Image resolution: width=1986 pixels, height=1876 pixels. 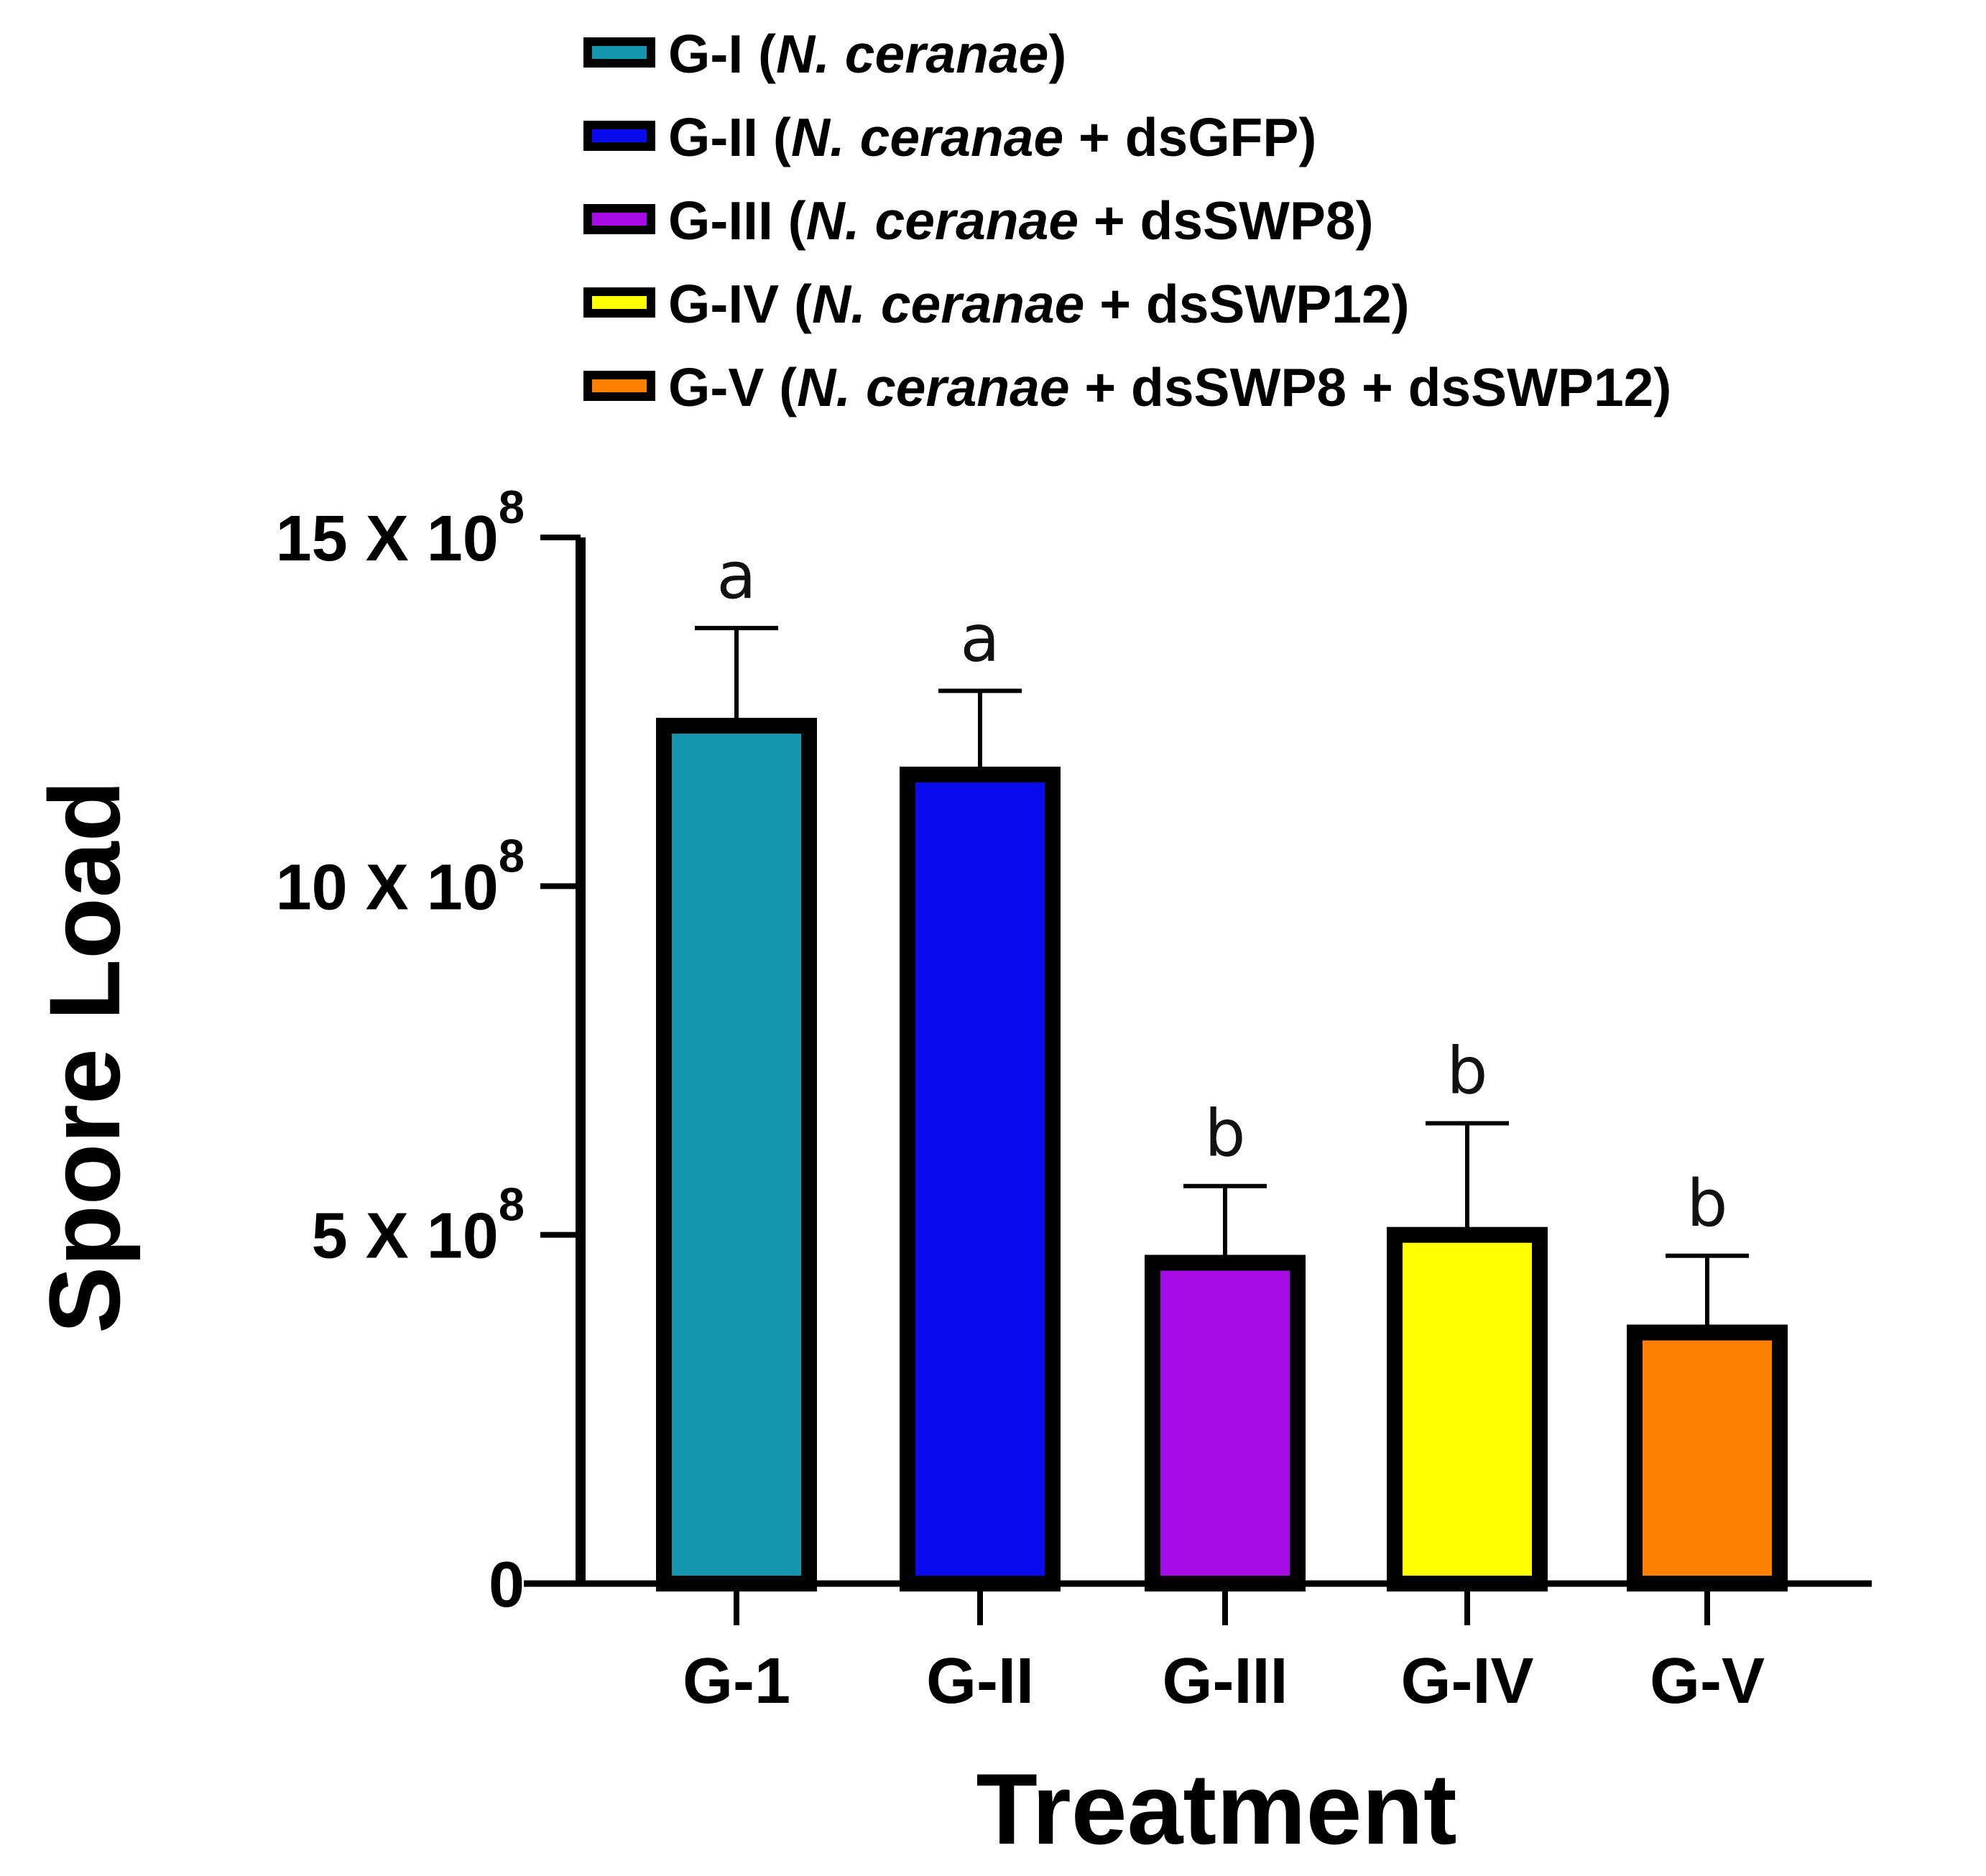 I want to click on legend-prefix: G-IV (, so click(x=740, y=304).